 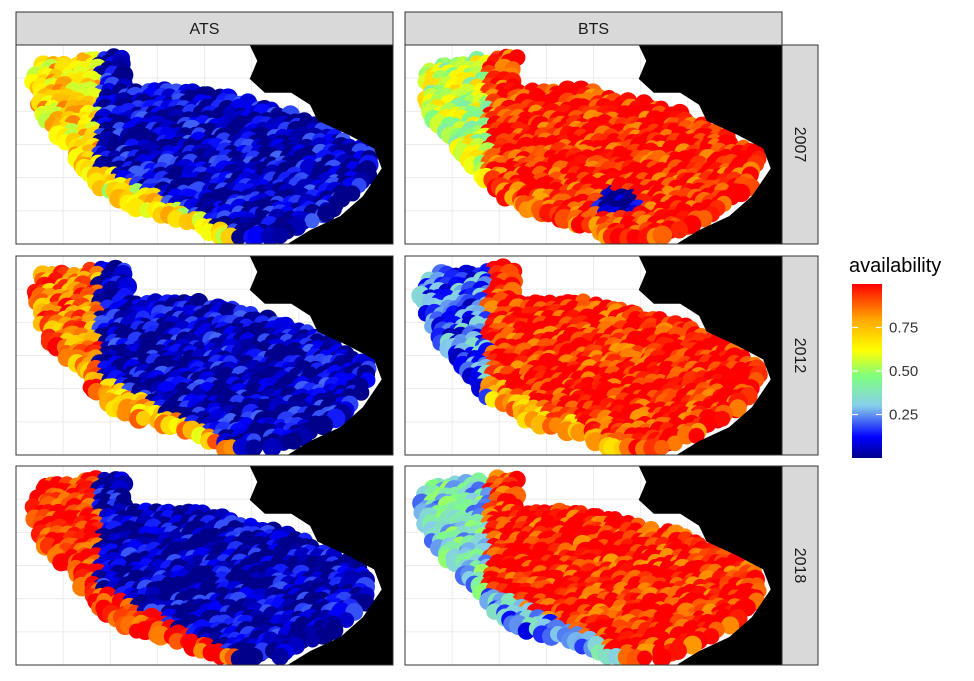 I want to click on legend-ticks: 0.75 0.50 0.25, so click(x=885, y=372).